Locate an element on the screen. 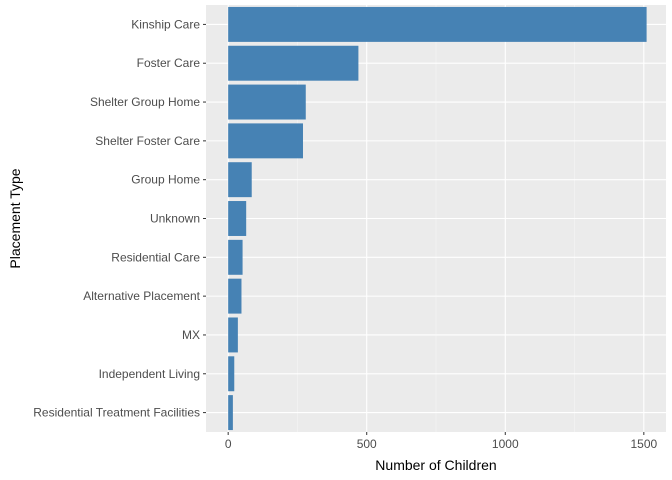 This screenshot has height=480, width=672. y-tick-label: MX is located at coordinates (191, 335).